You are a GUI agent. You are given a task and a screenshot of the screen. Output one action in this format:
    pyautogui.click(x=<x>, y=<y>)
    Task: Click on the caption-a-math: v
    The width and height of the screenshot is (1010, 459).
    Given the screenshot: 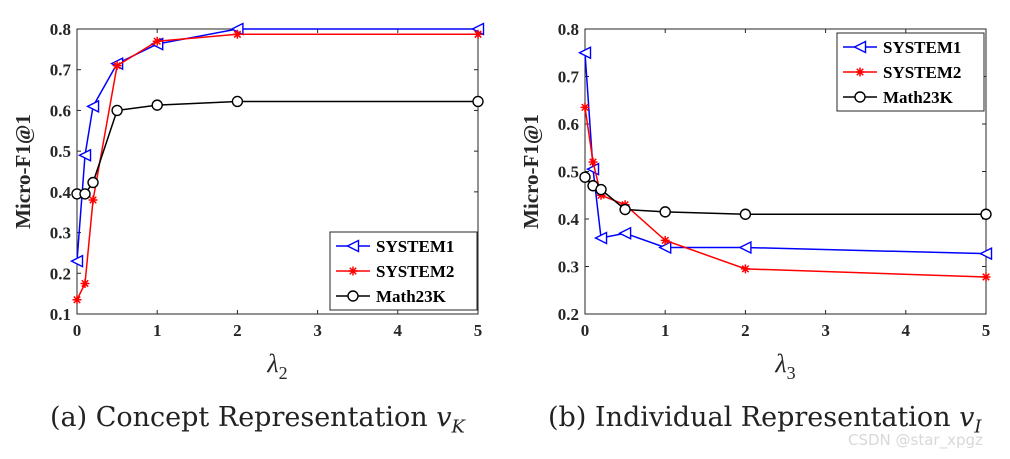 What is the action you would take?
    pyautogui.click(x=444, y=417)
    